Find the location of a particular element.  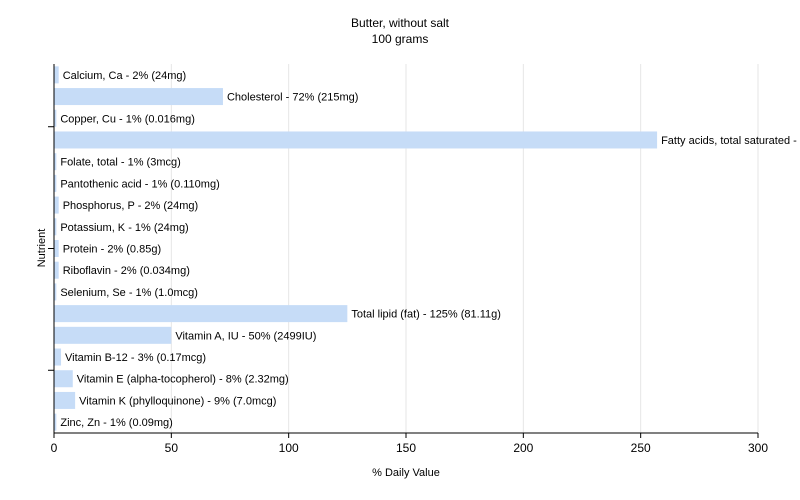

bar-label: Phosphorus, P - 2% (24mg) is located at coordinates (131, 206).